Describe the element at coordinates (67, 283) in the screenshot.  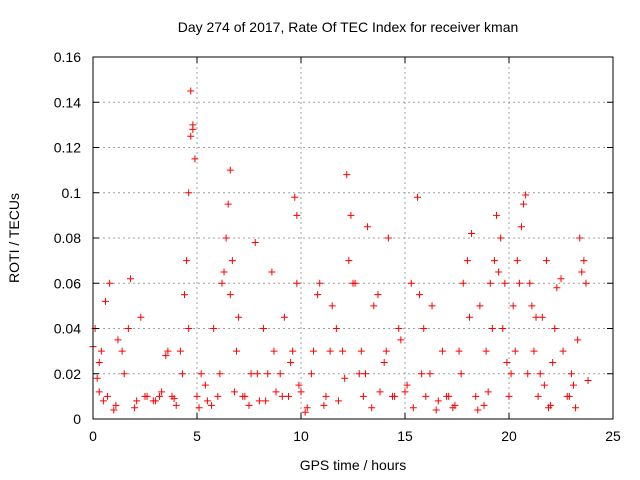
I see `y-tick-label: 0.06` at that location.